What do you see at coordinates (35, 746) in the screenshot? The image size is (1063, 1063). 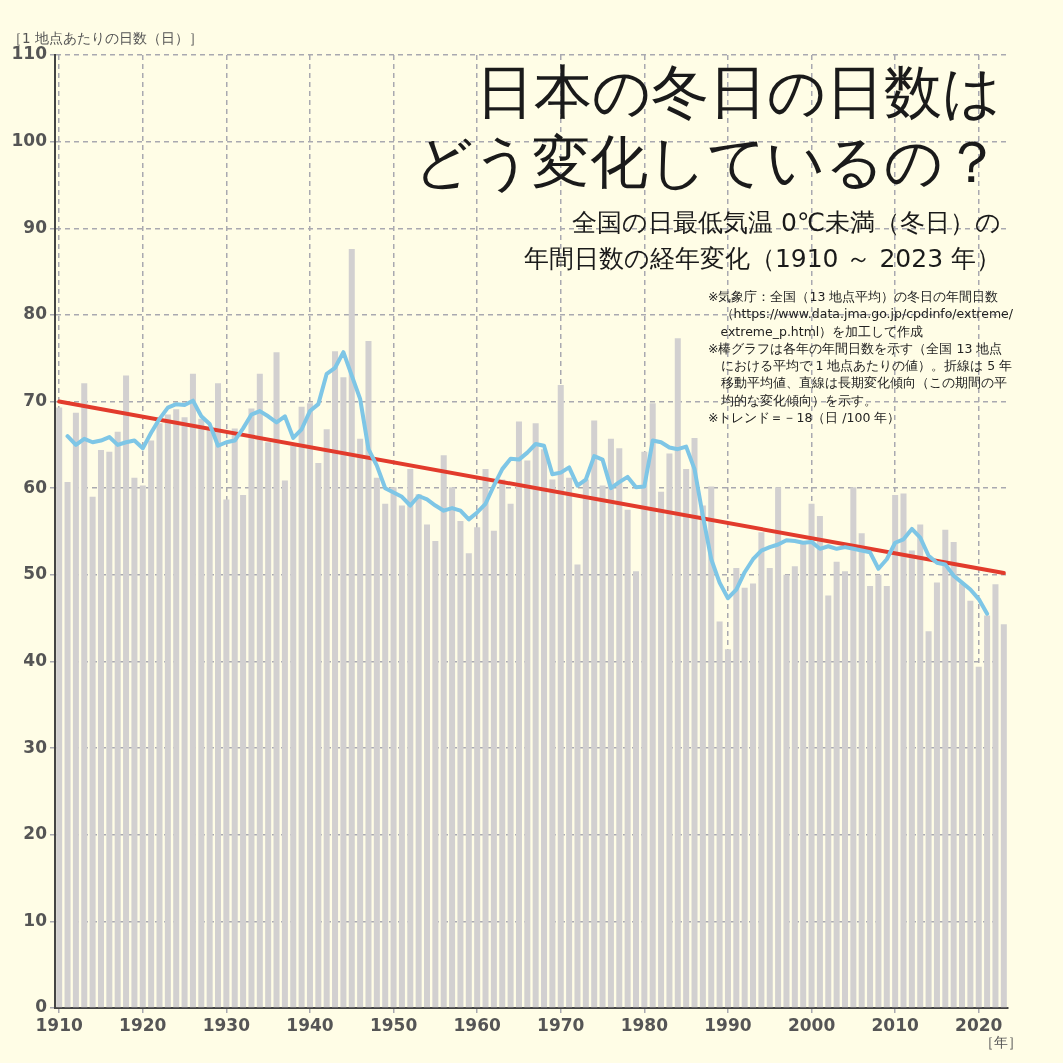 I see `y-tick-label: 30` at bounding box center [35, 746].